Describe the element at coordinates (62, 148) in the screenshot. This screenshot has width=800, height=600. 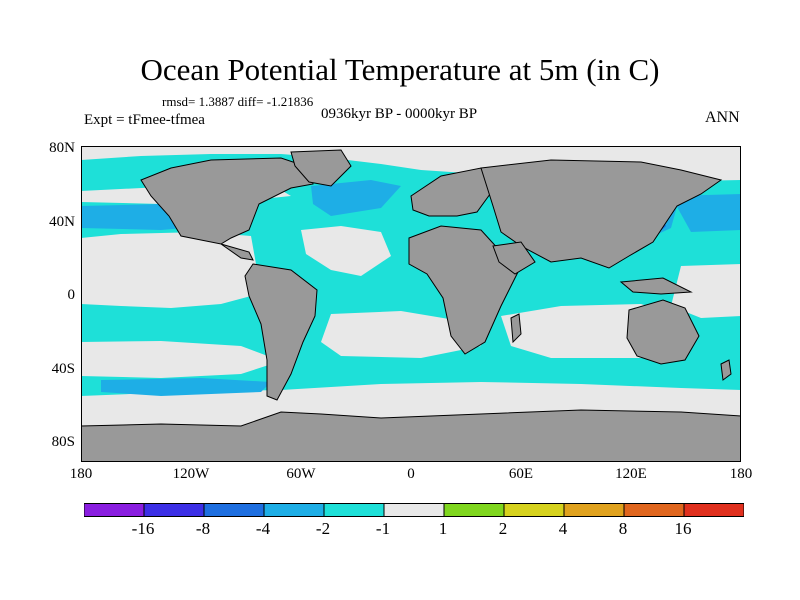
I see `y-tick-80n: 80N` at that location.